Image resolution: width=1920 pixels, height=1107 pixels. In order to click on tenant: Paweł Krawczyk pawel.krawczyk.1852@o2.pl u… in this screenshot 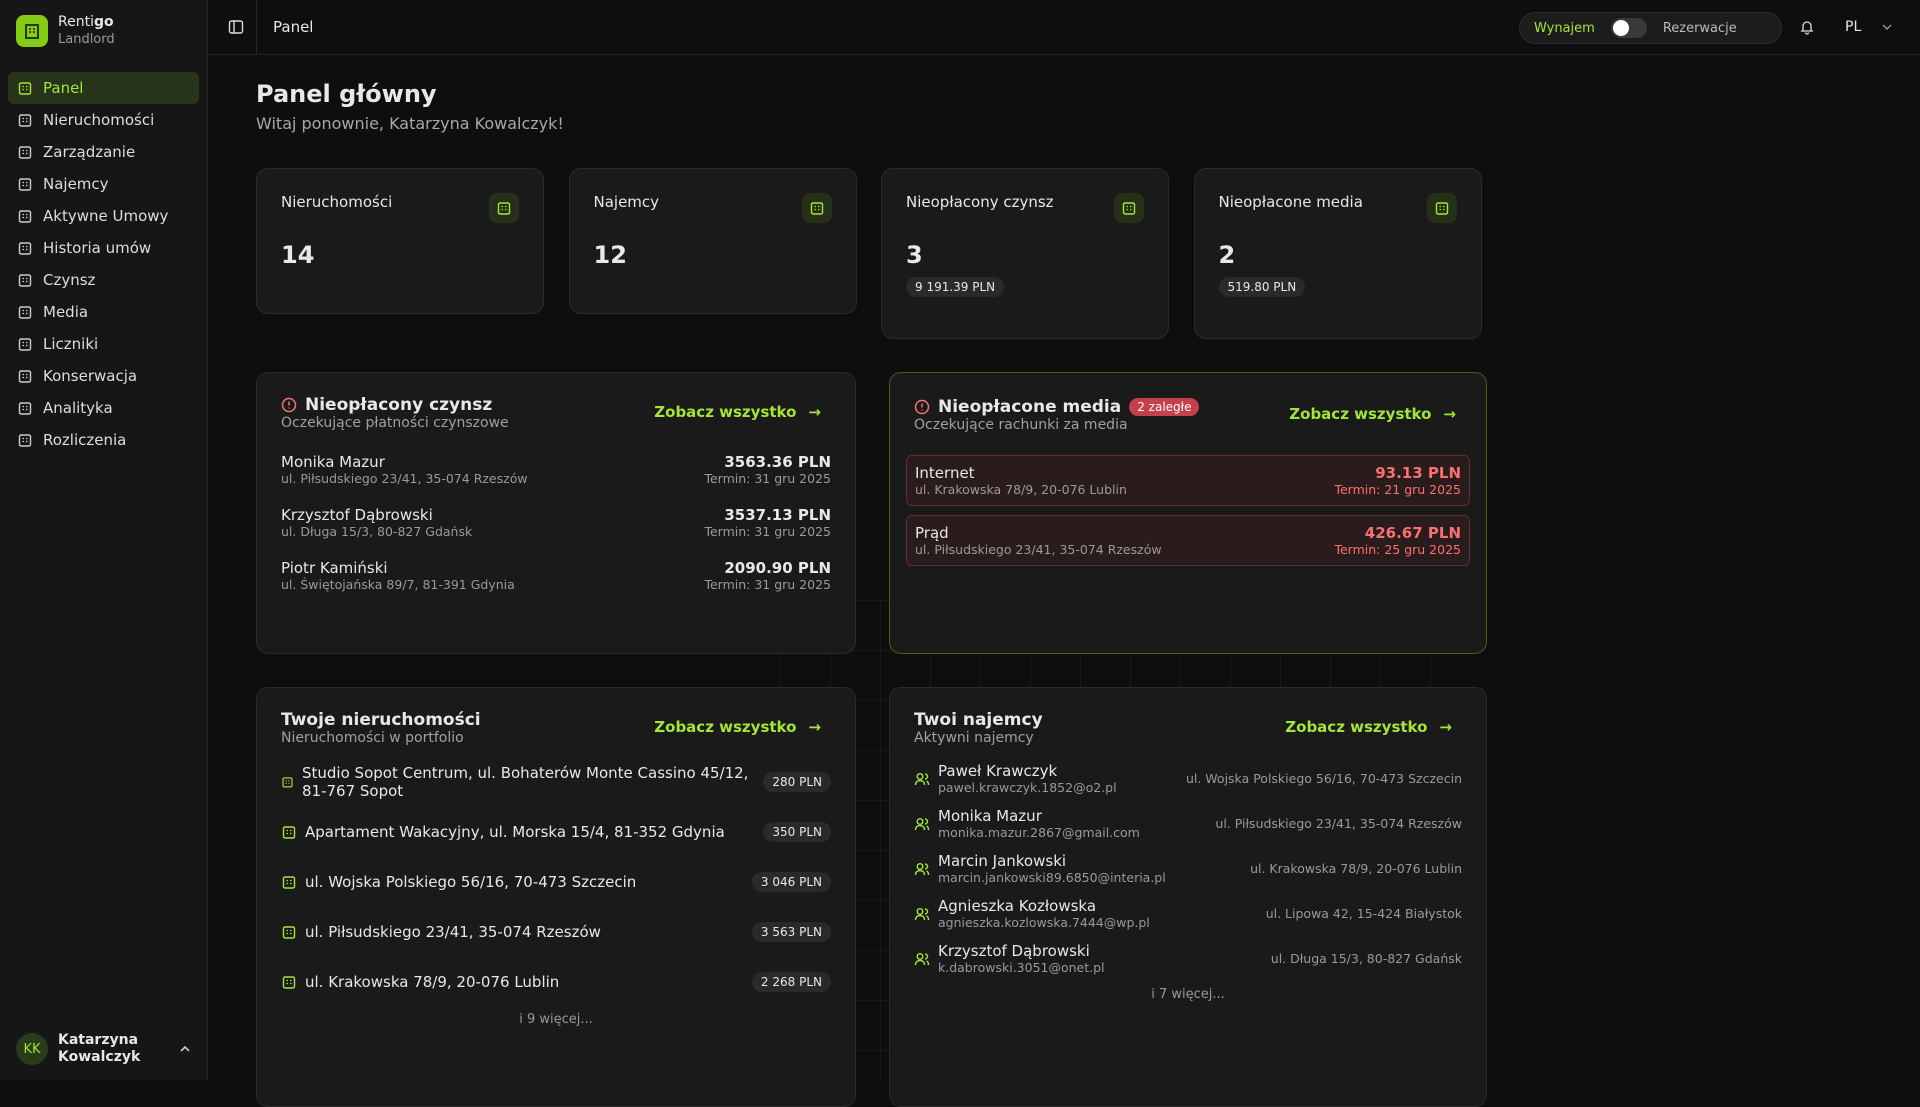, I will do `click(1188, 778)`.